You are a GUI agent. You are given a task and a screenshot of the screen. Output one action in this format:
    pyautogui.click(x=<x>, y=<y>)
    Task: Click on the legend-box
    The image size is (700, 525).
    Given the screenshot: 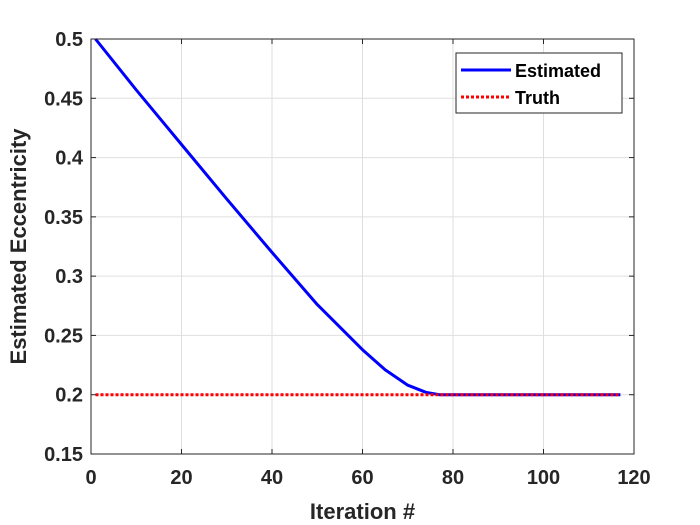 What is the action you would take?
    pyautogui.click(x=539, y=83)
    